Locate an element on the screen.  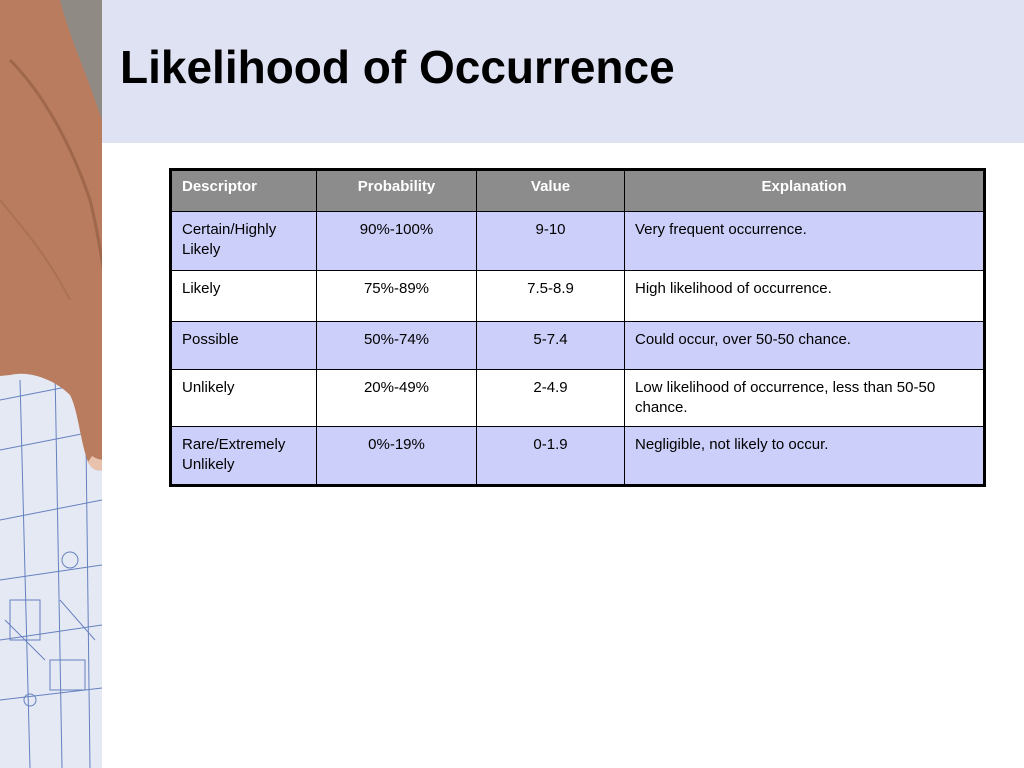
table-header-row: Descriptor Probability Value Explanation is located at coordinates (577, 190).